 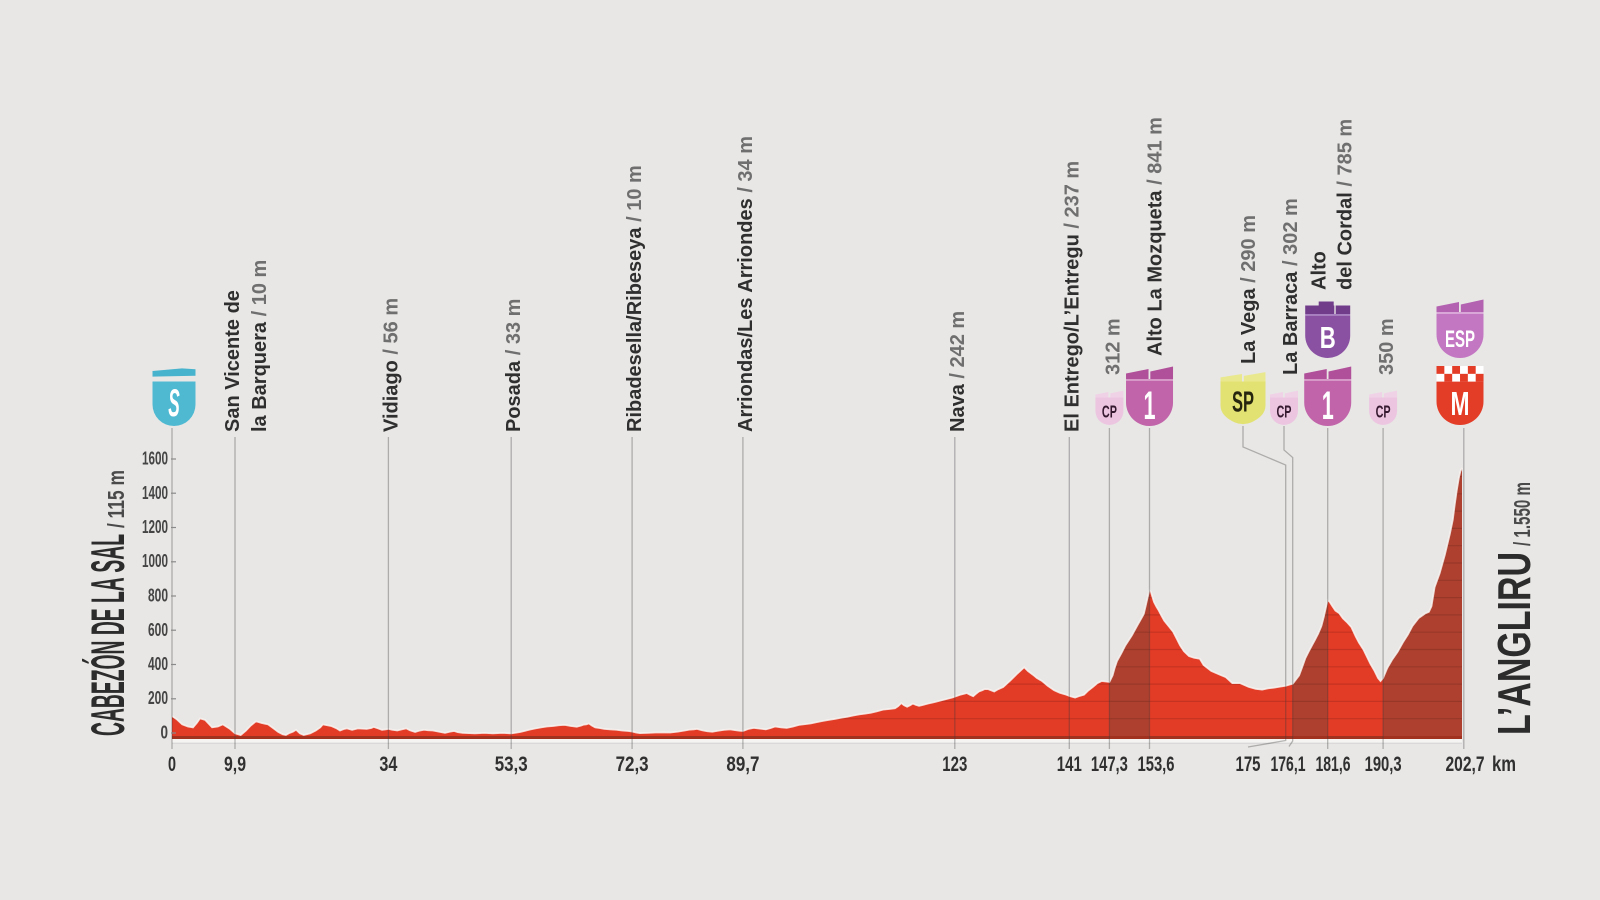 I want to click on svg-text: del Cordal / 785 m, so click(x=1346, y=204).